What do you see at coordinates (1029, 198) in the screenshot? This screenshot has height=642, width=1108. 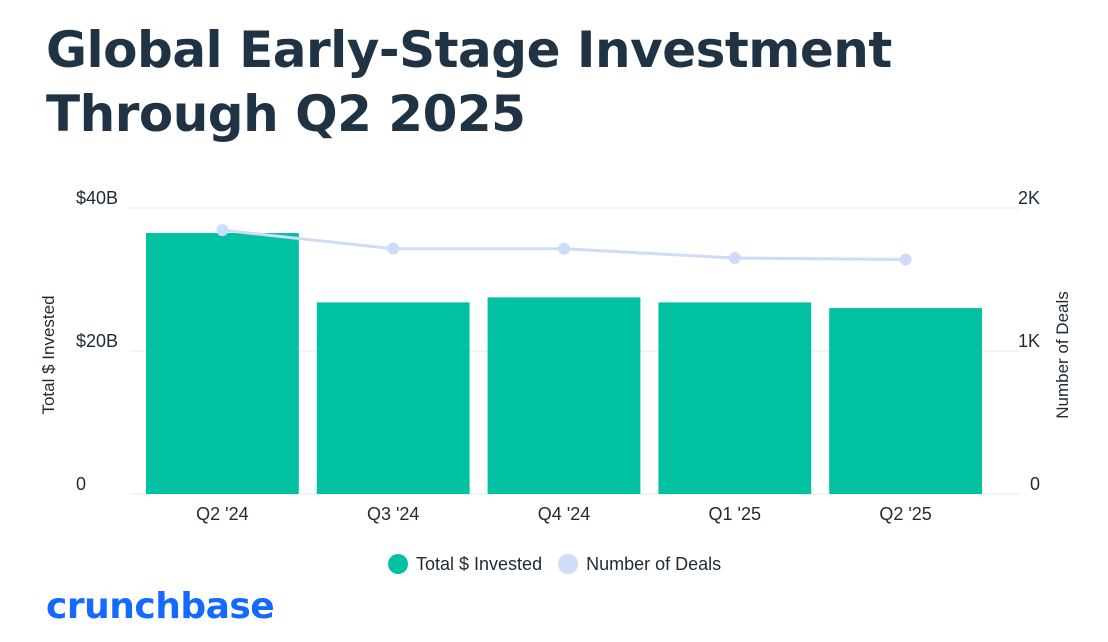 I see `right-tick-label: 2K` at bounding box center [1029, 198].